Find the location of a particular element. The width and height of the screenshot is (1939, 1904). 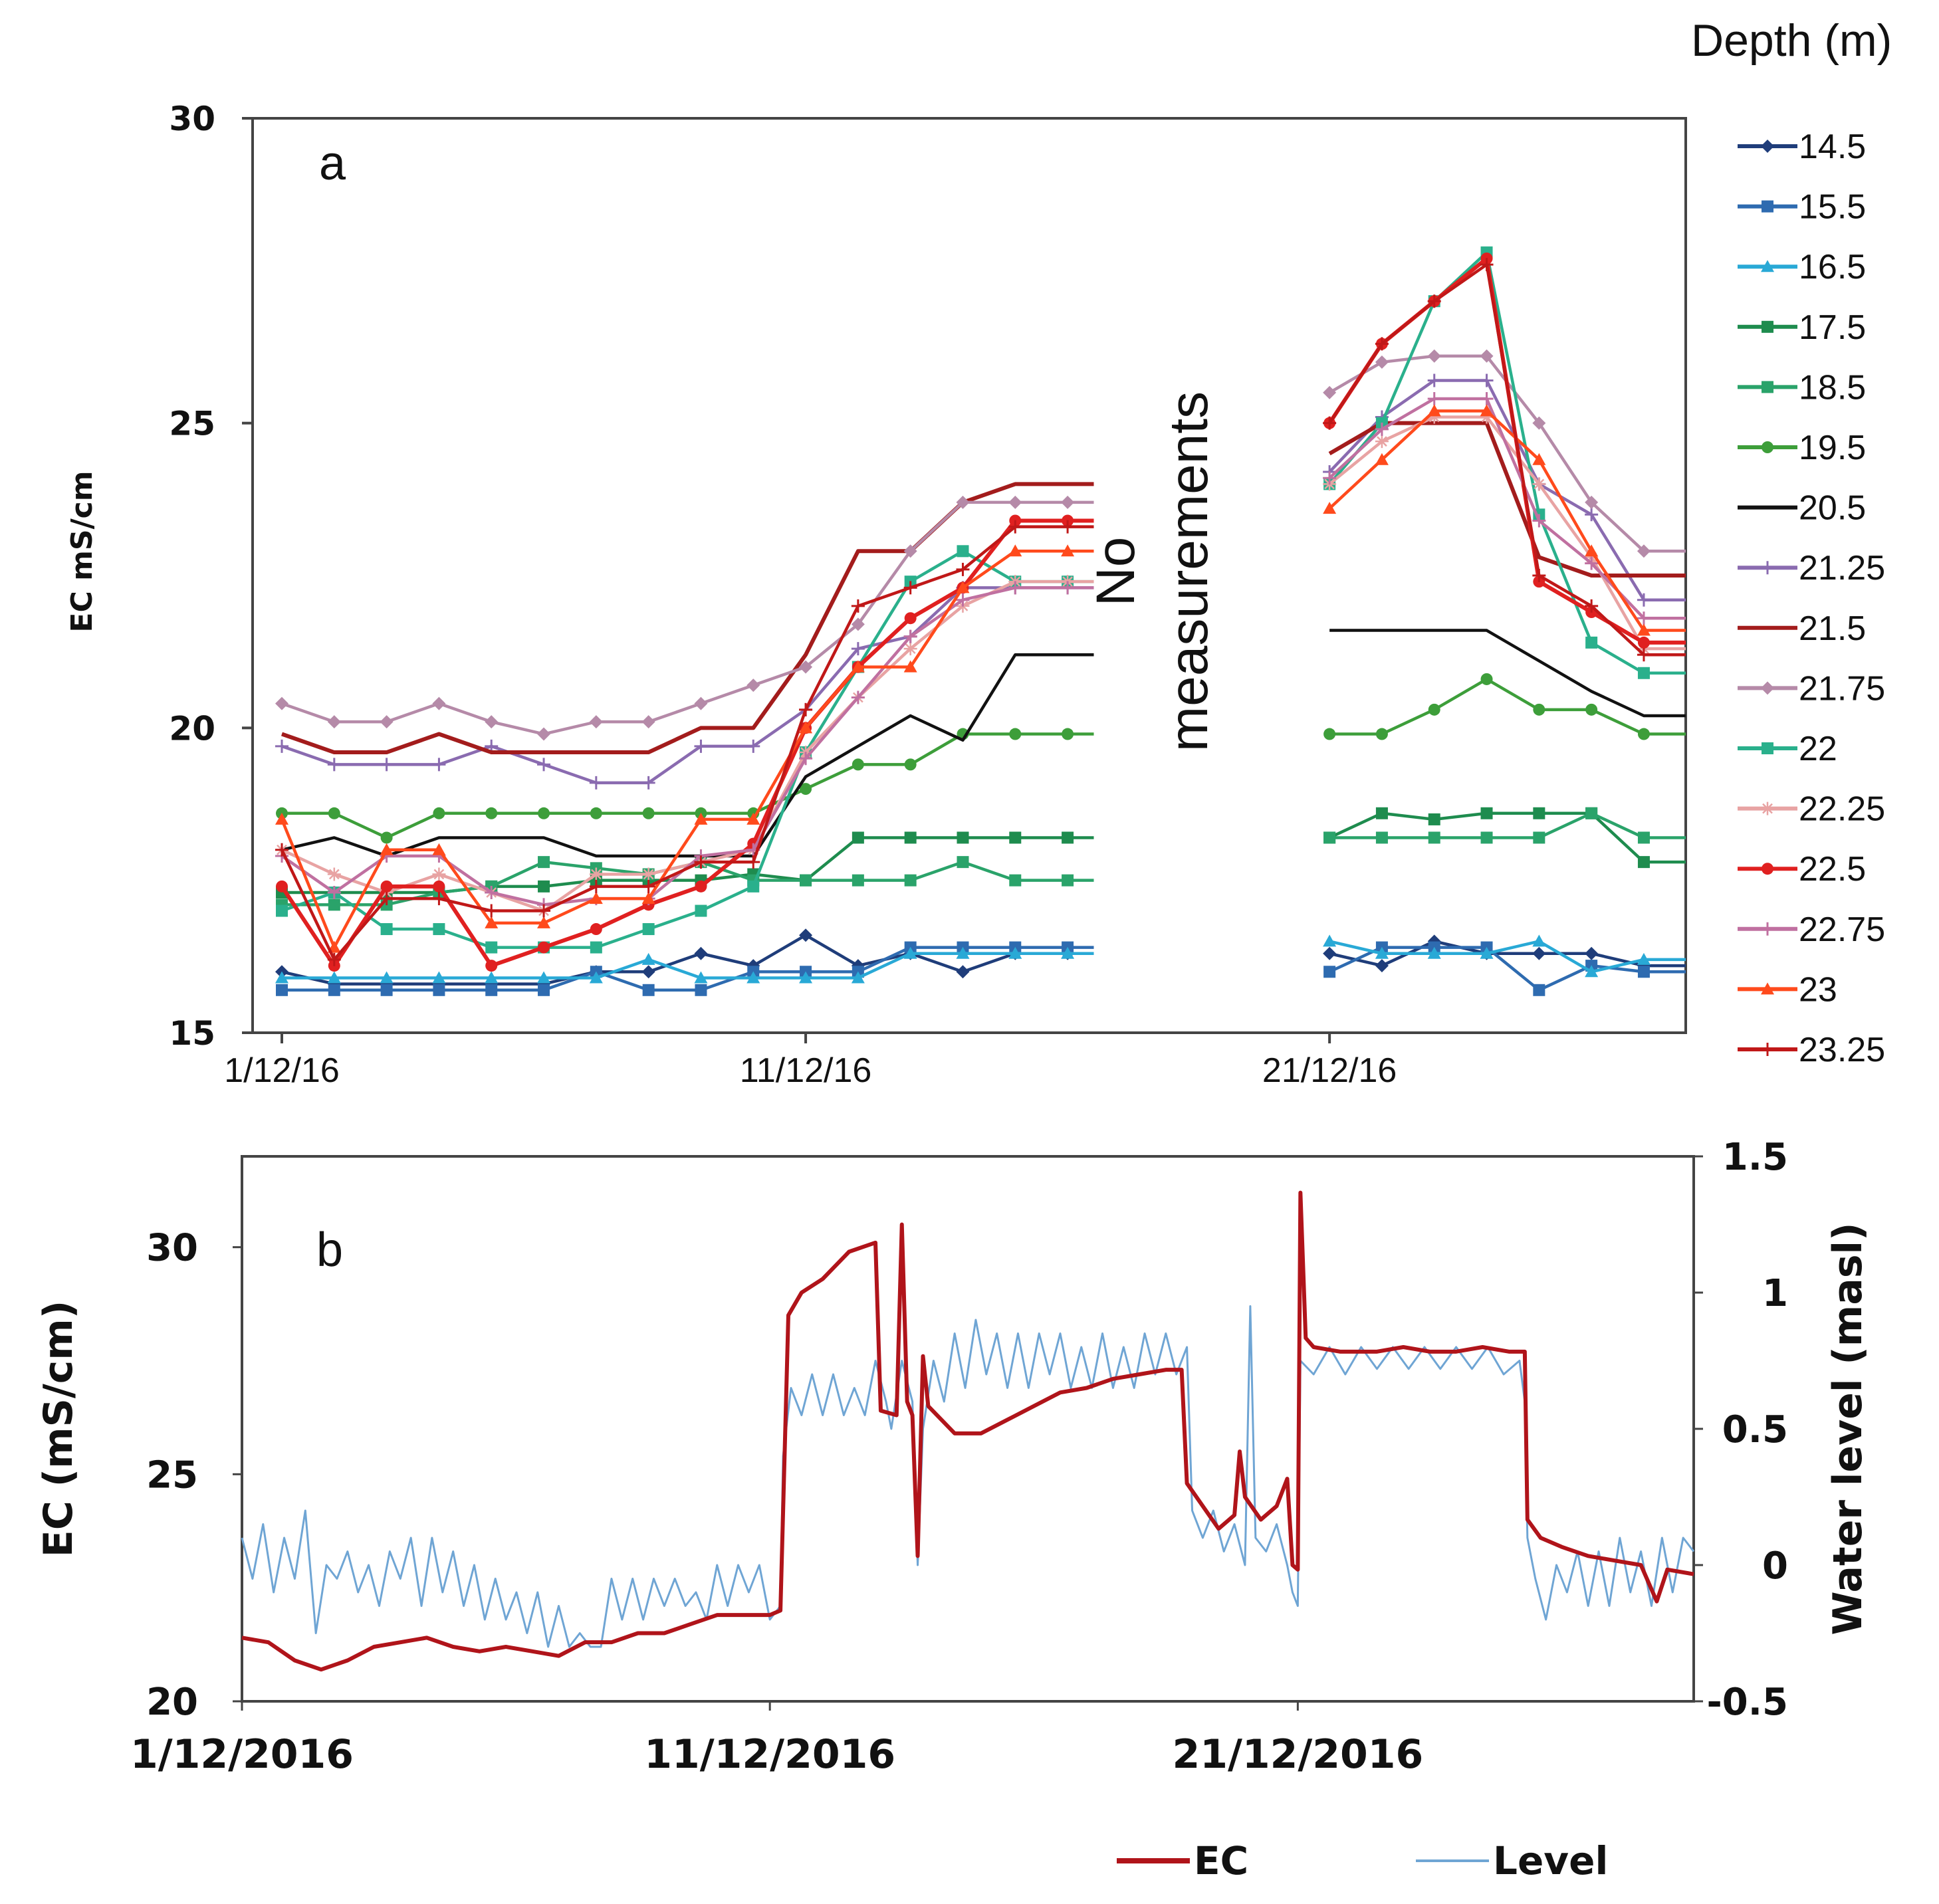

legend-label: 16.5 is located at coordinates (1832, 267).